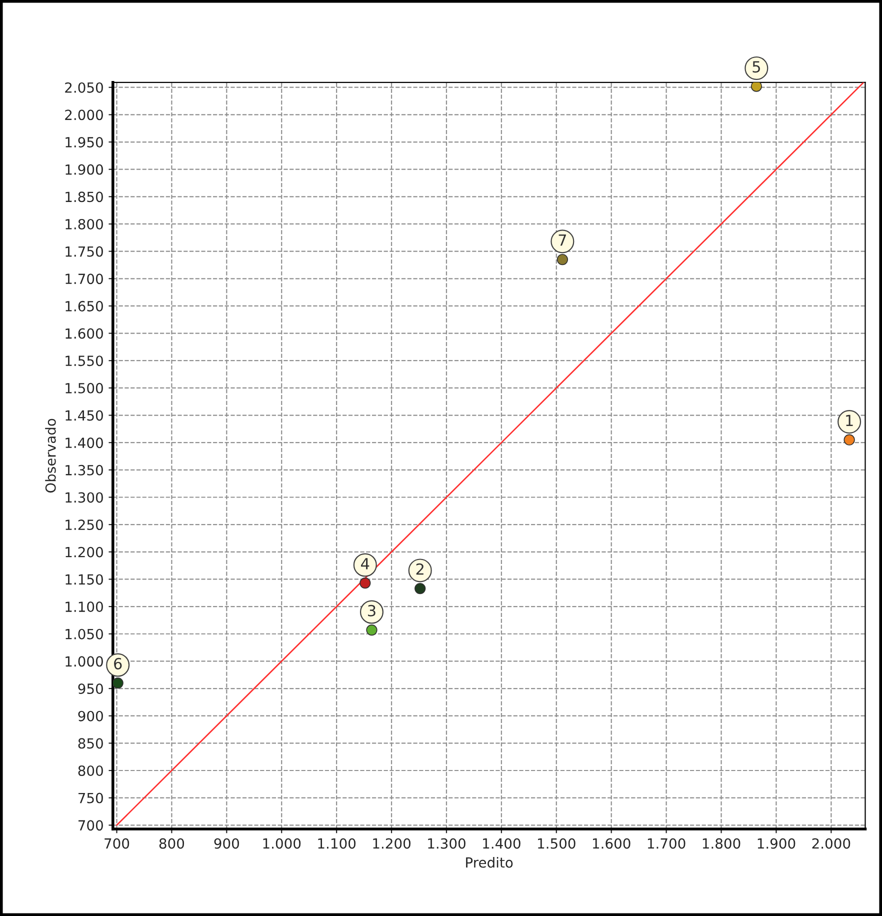 Image resolution: width=882 pixels, height=916 pixels. Describe the element at coordinates (337, 843) in the screenshot. I see `x-tick-label: 1.100` at that location.